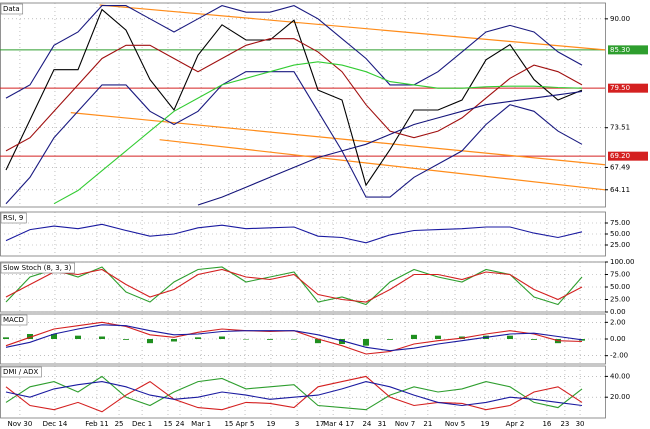  I want to click on x-tick-label: 23, so click(564, 424).